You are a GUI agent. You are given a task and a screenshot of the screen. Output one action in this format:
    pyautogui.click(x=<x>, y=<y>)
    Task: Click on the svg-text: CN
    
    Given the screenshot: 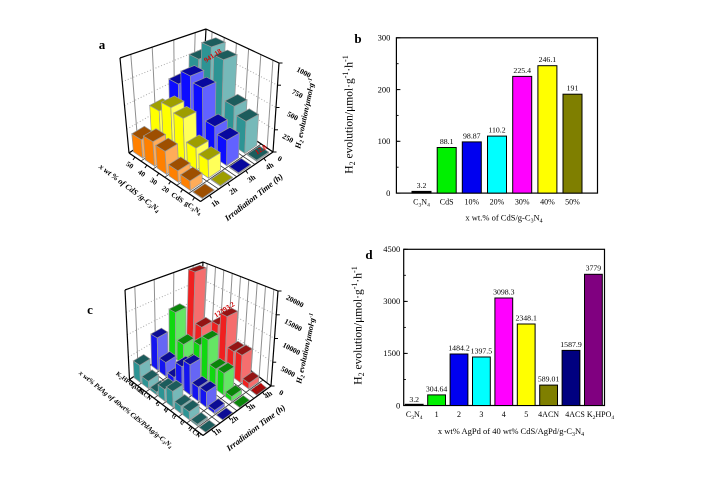 What is the action you would take?
    pyautogui.click(x=197, y=434)
    